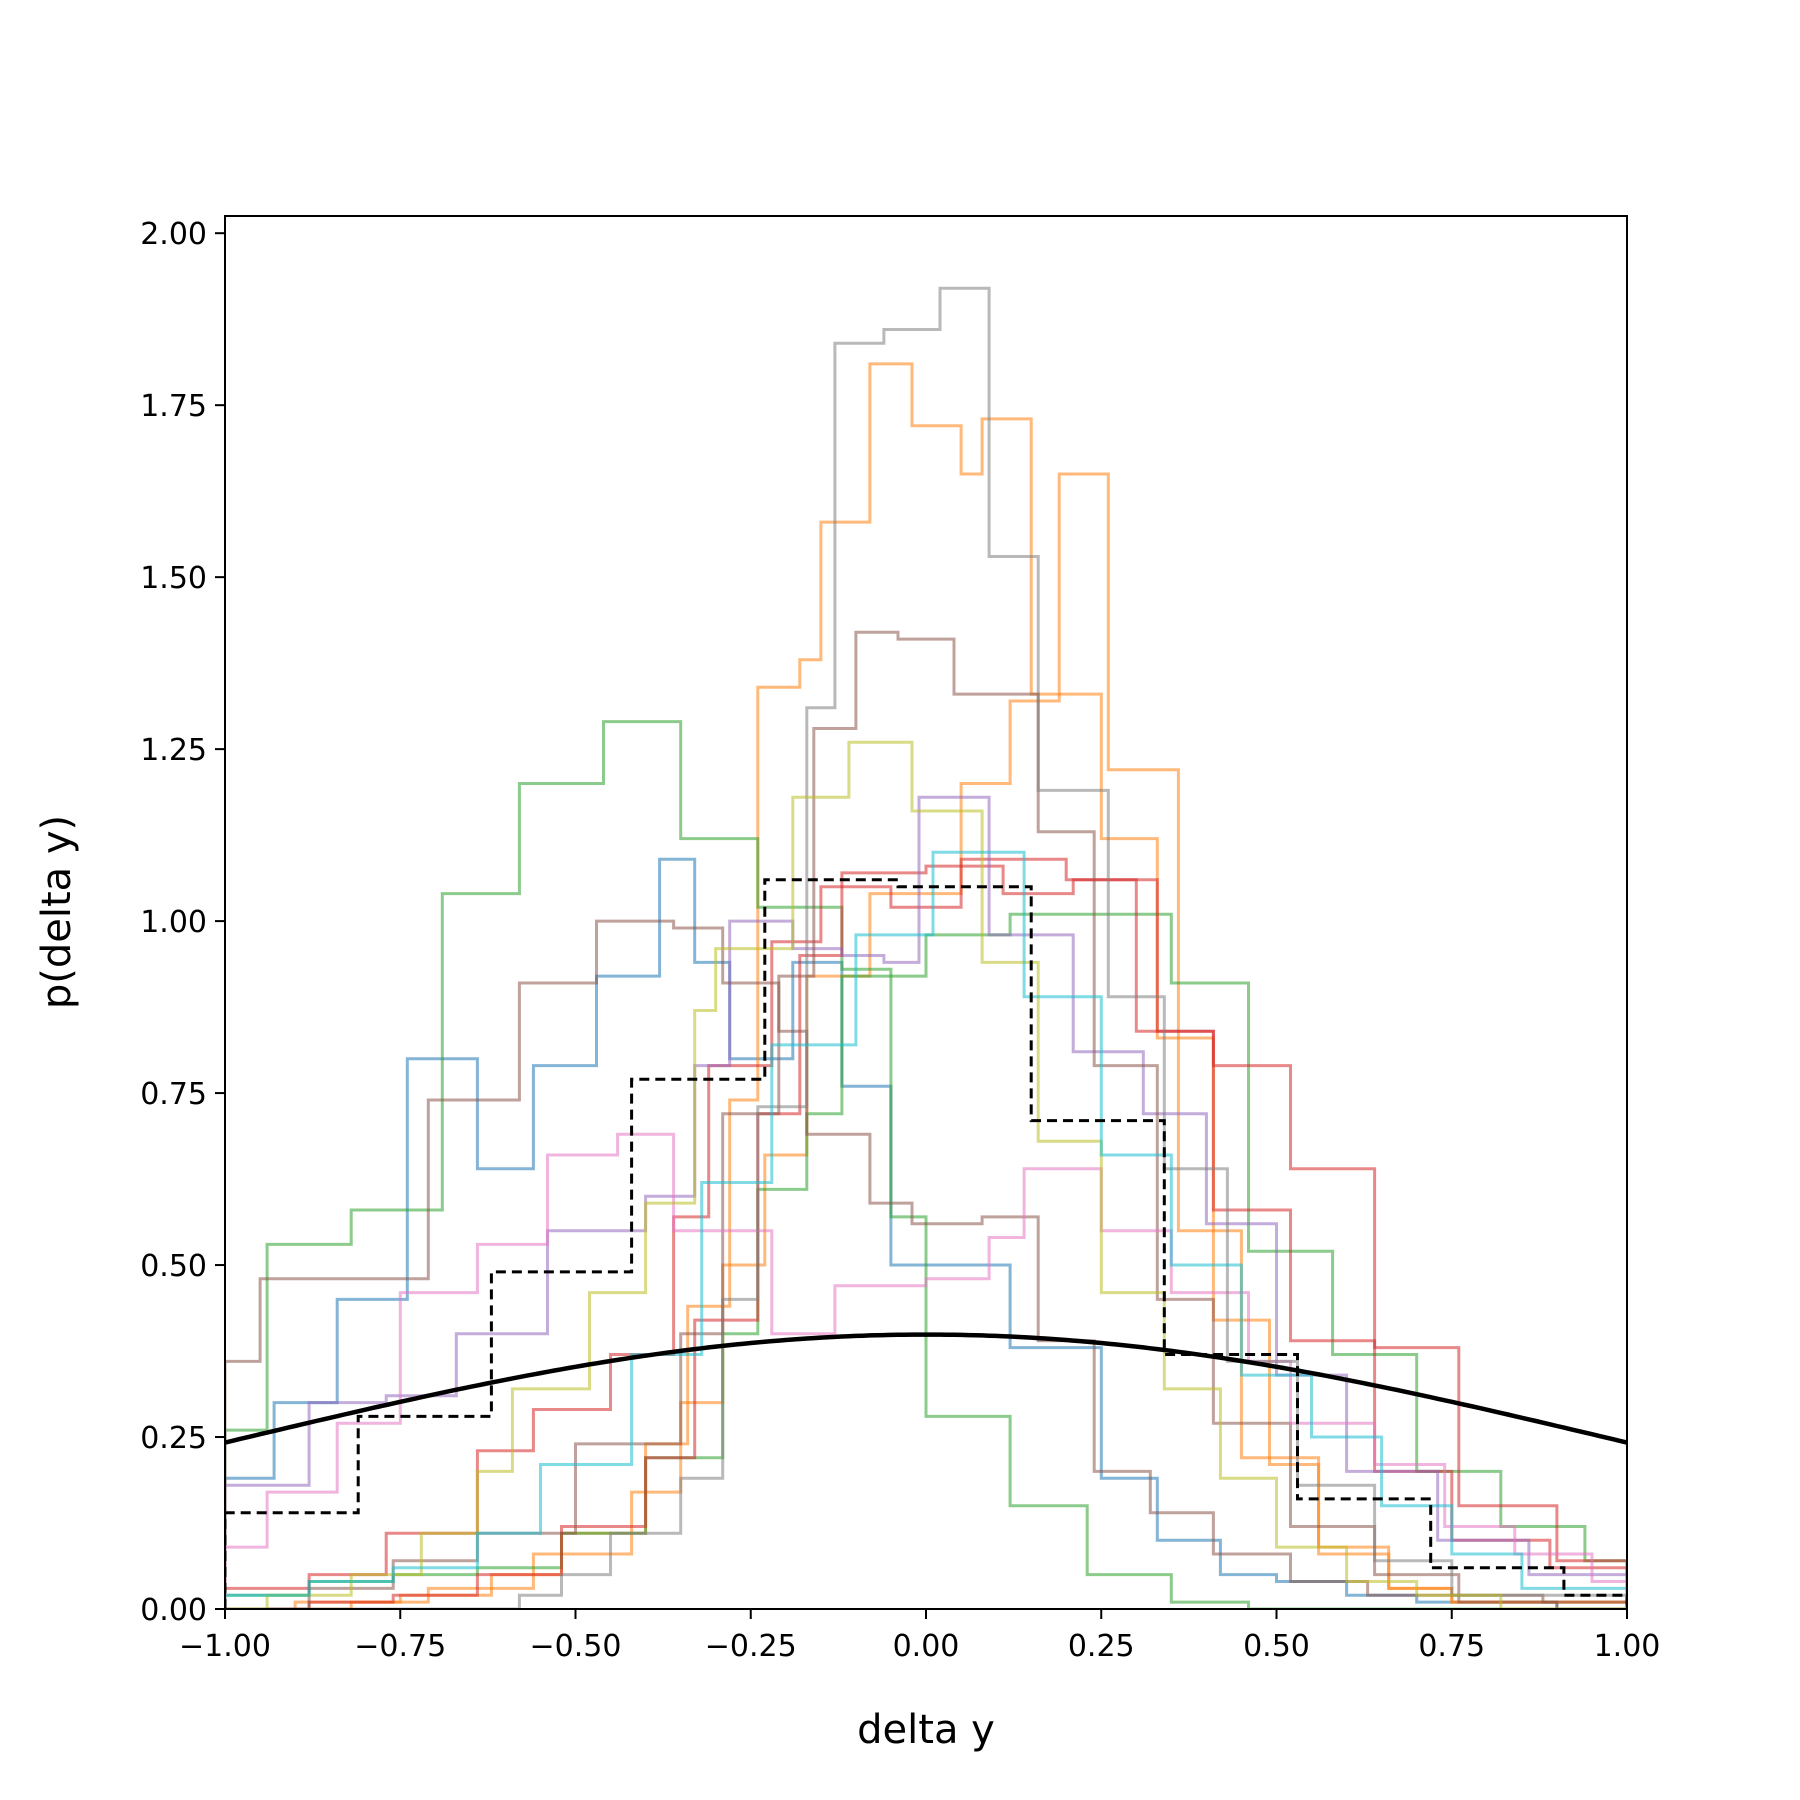 Image resolution: width=1800 pixels, height=1800 pixels. What do you see at coordinates (173, 1438) in the screenshot?
I see `y-tick-label: 0.25` at bounding box center [173, 1438].